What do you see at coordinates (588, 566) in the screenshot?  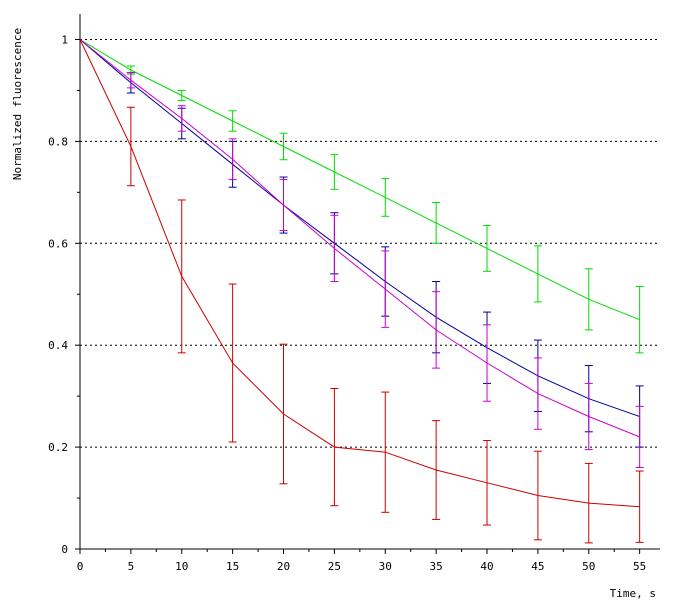 I see `x-tick-label-10: 50` at bounding box center [588, 566].